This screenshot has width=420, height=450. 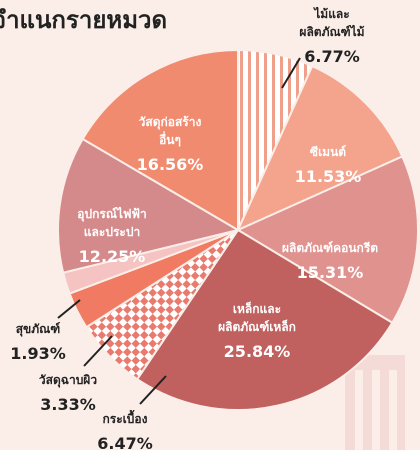 What do you see at coordinates (112, 256) in the screenshot?
I see `value-label: 12.25%` at bounding box center [112, 256].